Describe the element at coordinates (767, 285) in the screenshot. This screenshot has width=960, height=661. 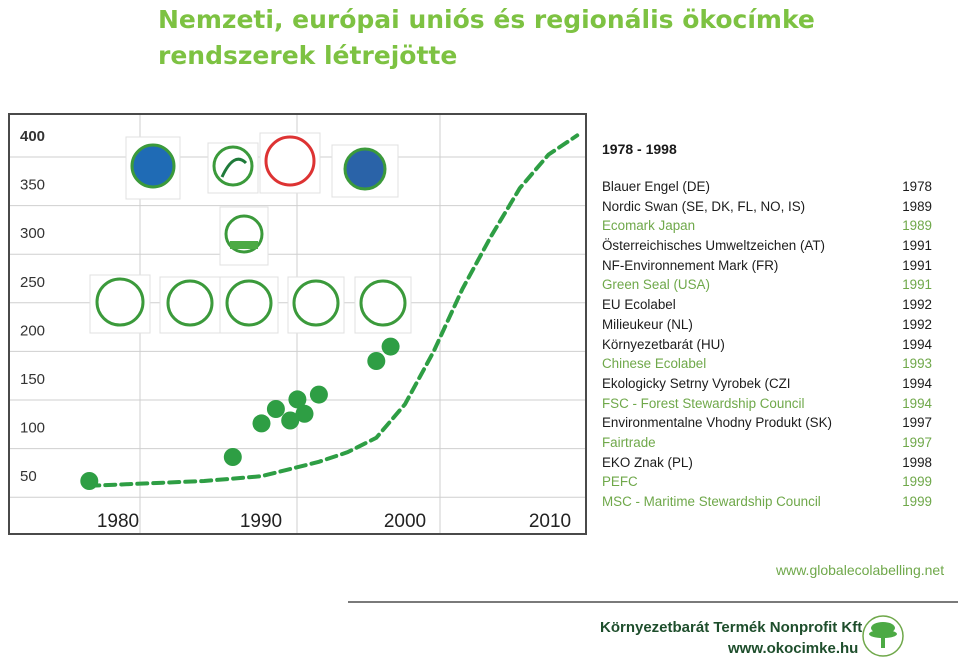
I see `list-item: Green Seal (USA) 1991` at that location.